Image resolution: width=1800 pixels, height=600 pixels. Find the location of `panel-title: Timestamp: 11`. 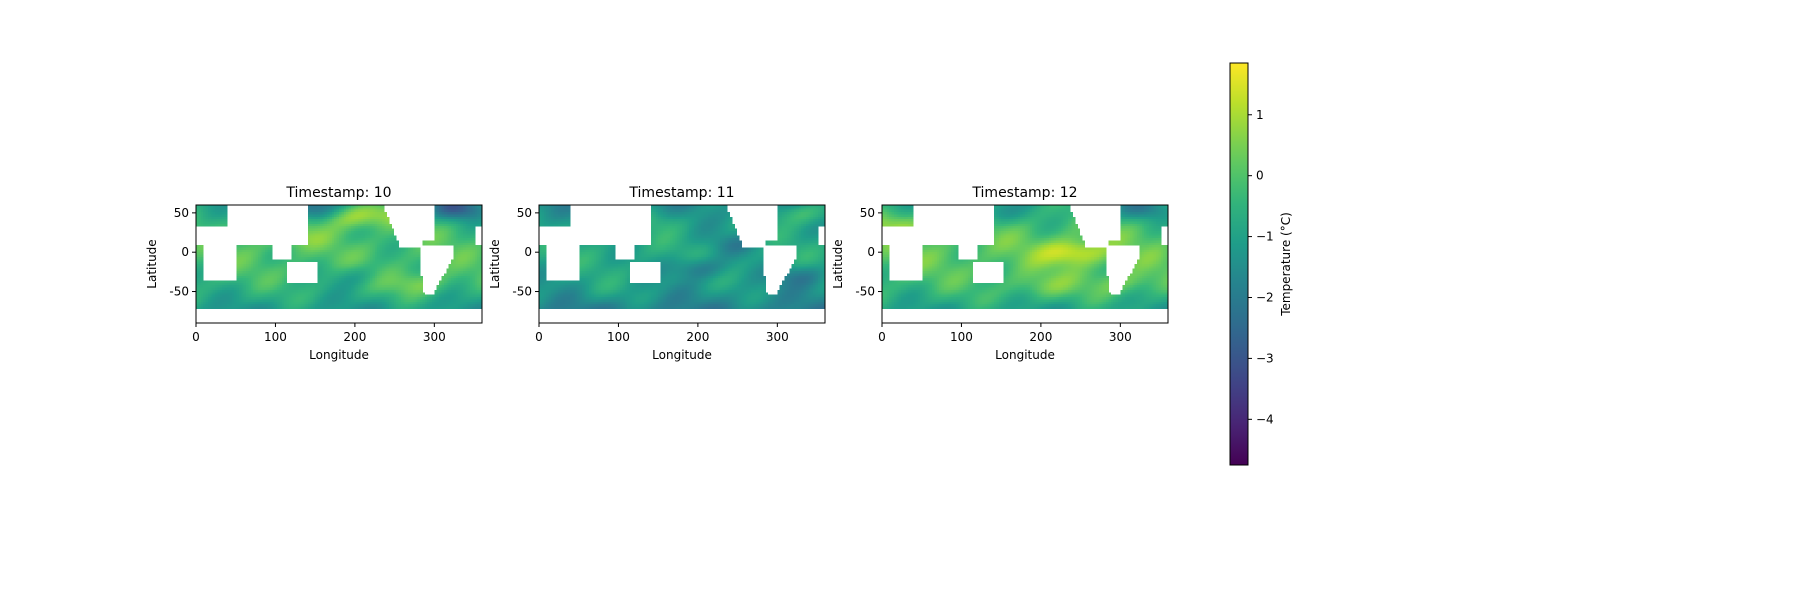

panel-title: Timestamp: 11 is located at coordinates (681, 193).